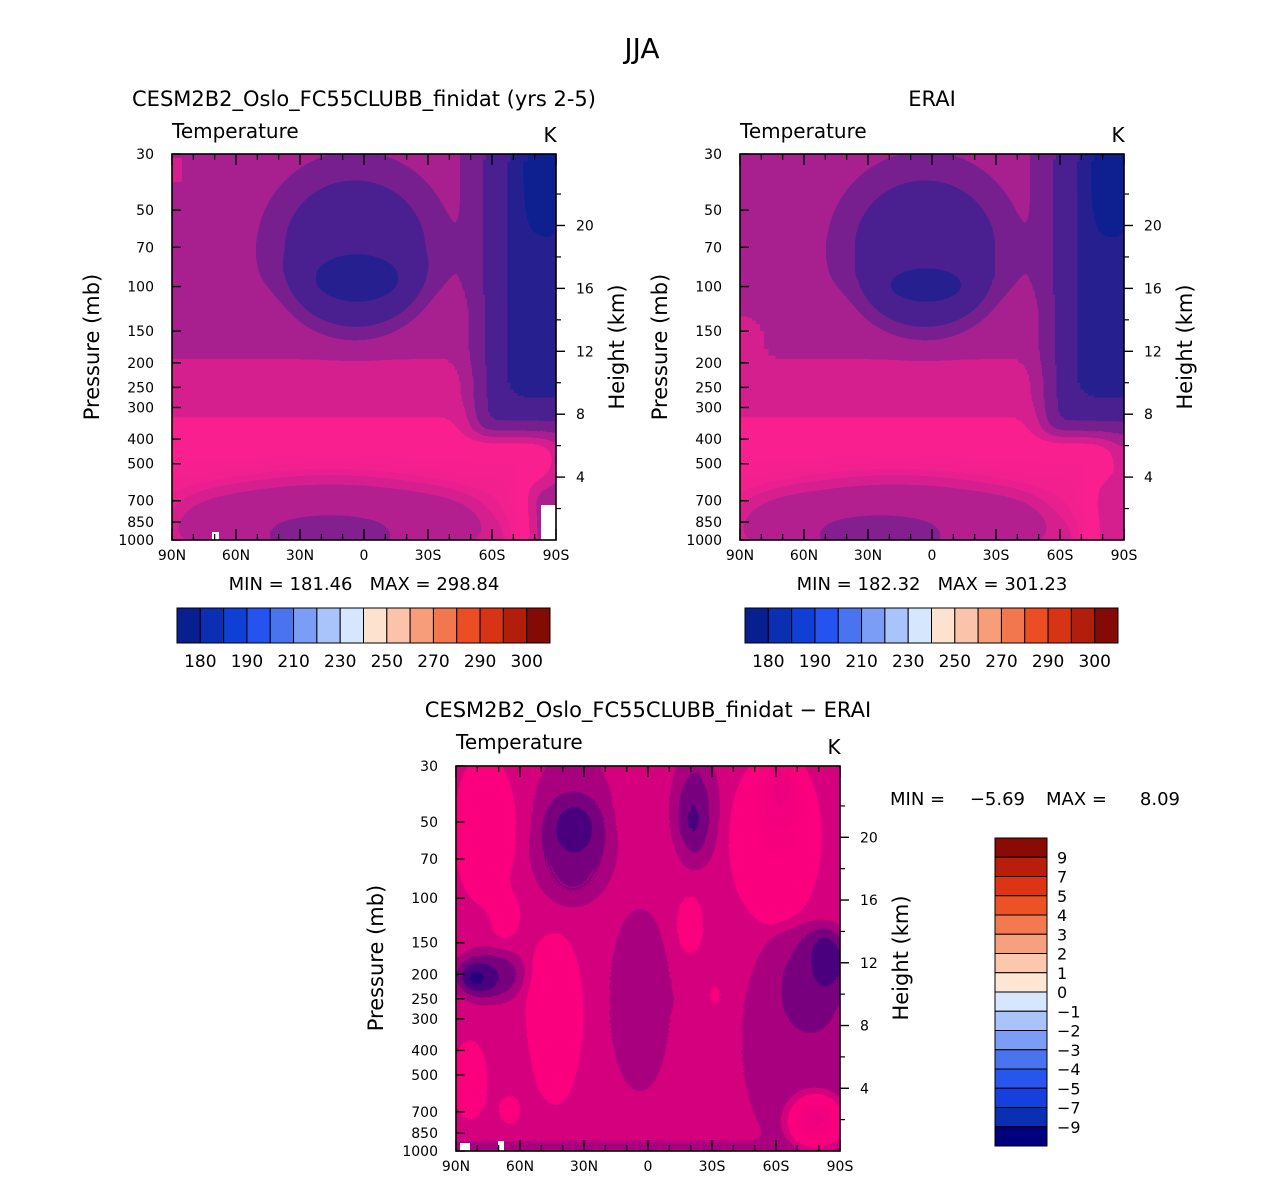 Image resolution: width=1285 pixels, height=1188 pixels. I want to click on x-tick-label: 90S, so click(1124, 556).